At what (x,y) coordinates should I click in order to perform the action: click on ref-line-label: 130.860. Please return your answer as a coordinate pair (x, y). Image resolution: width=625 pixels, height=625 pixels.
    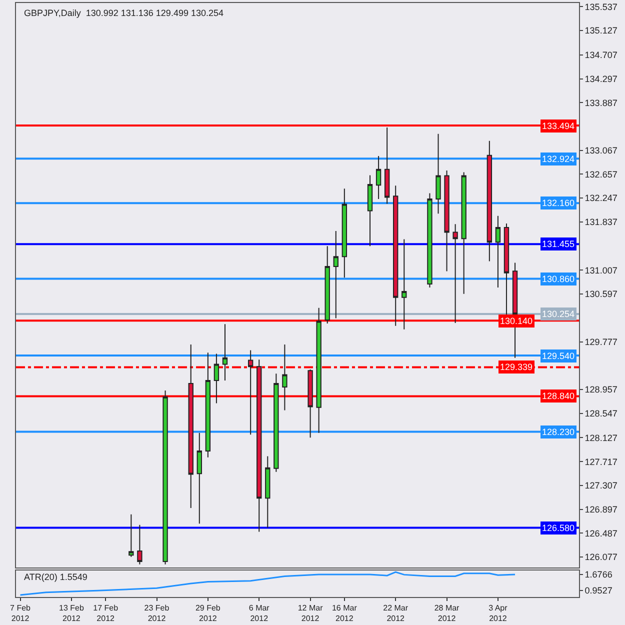
    Looking at the image, I should click on (558, 279).